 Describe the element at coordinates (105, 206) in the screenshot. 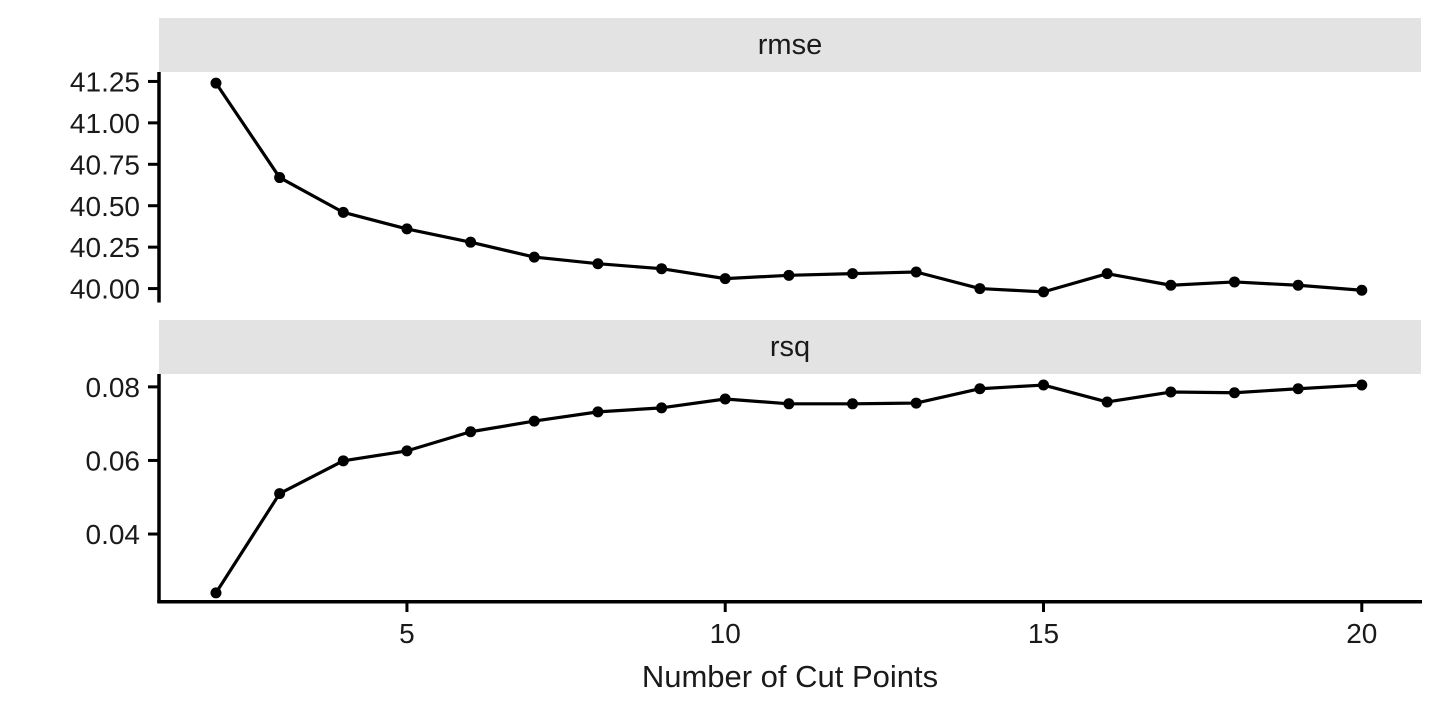

I see `y-tick-label-rmse: 40.50` at that location.